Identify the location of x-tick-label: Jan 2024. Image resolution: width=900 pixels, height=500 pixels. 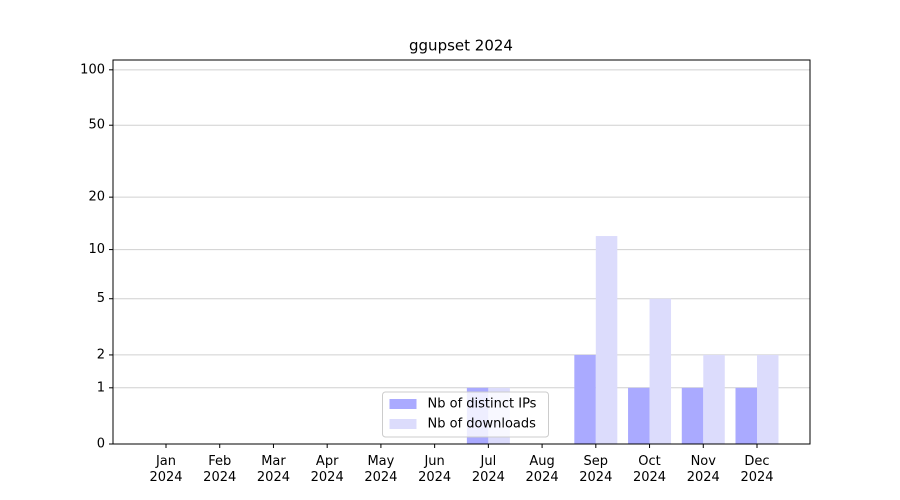
(165, 469).